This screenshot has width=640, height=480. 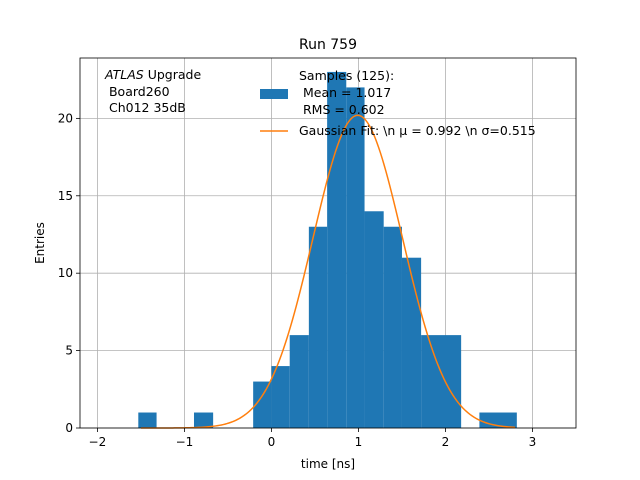 What do you see at coordinates (328, 464) in the screenshot?
I see `x-axis-label: time [ns]` at bounding box center [328, 464].